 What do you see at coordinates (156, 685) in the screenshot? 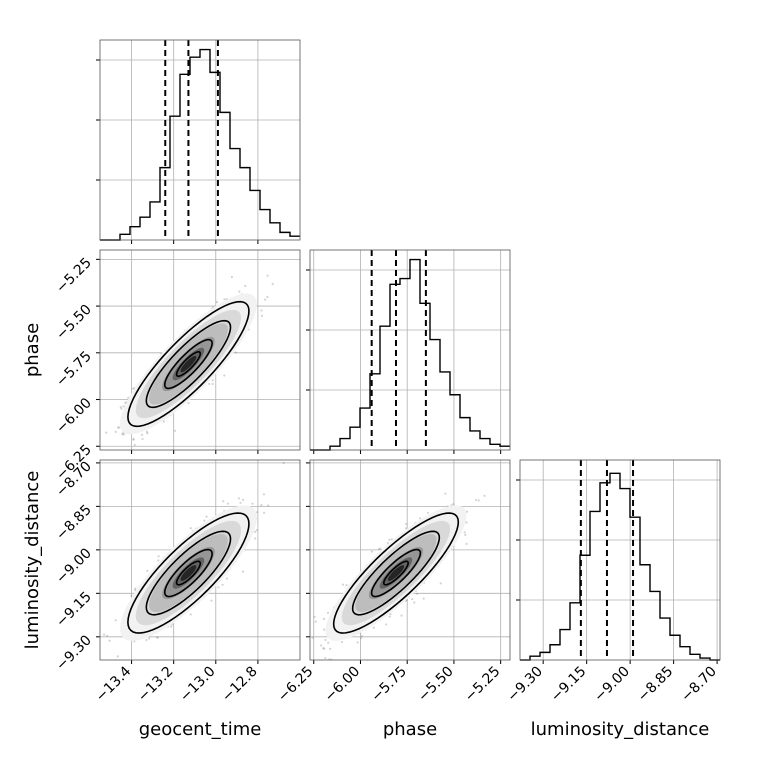
I see `x-tick-label: −13.2` at bounding box center [156, 685].